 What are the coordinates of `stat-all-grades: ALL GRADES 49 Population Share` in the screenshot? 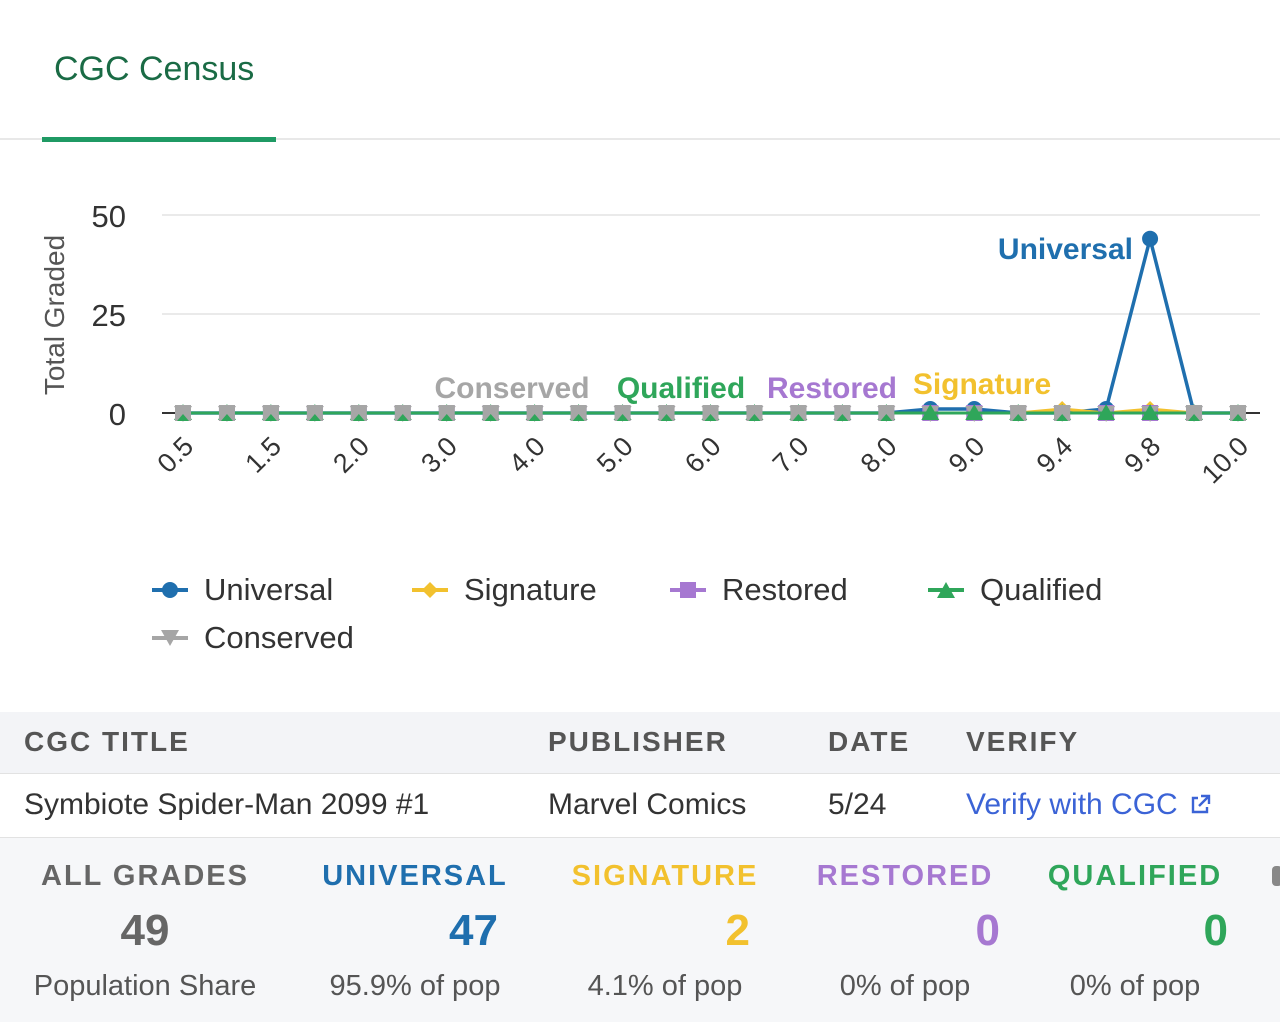 It's located at (145, 930).